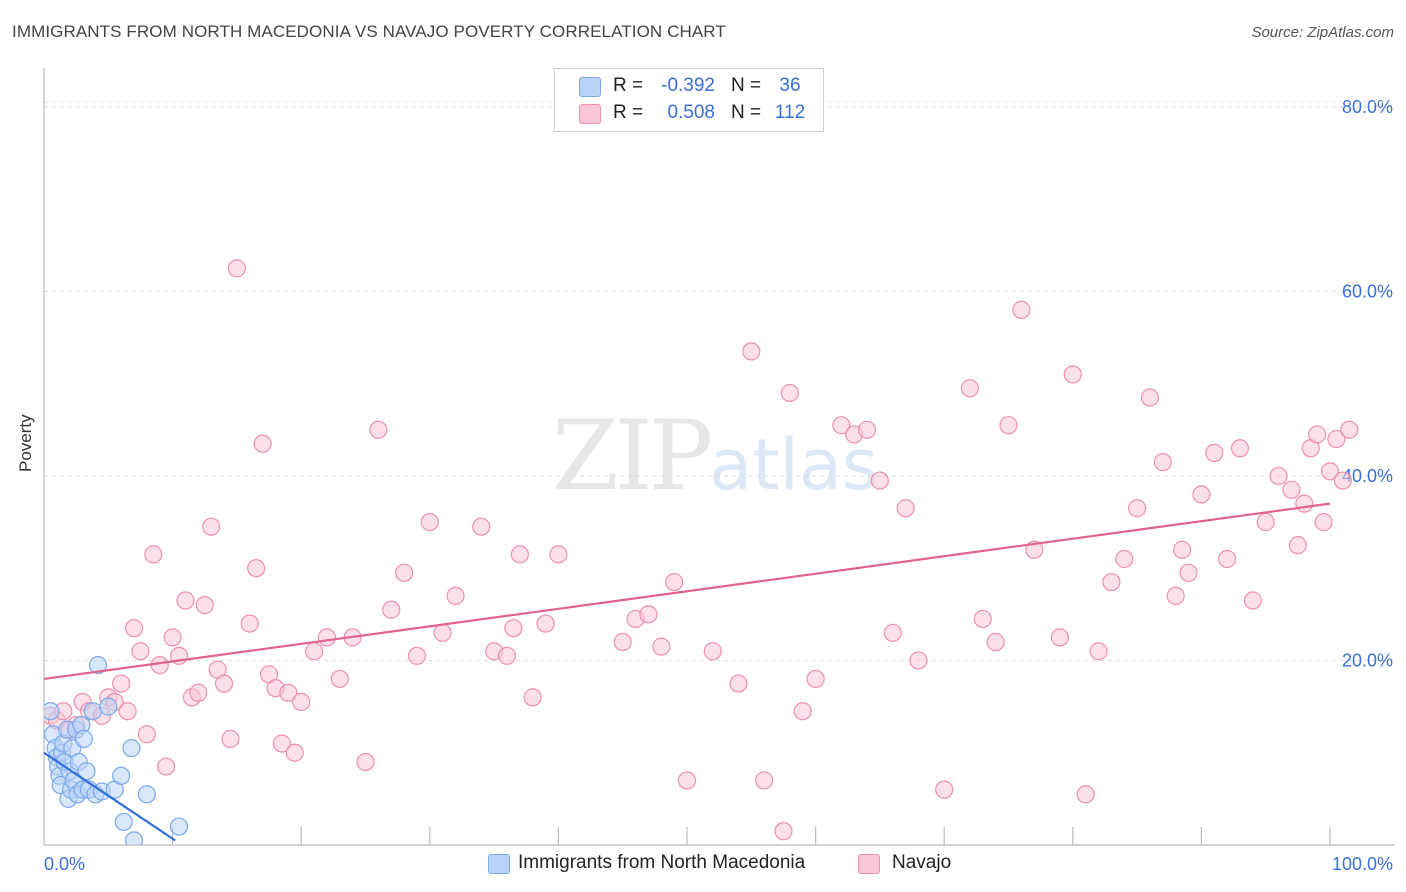 Image resolution: width=1406 pixels, height=892 pixels. I want to click on legend-row-north-macedonia: R = -0.392 N = 36, so click(689, 86).